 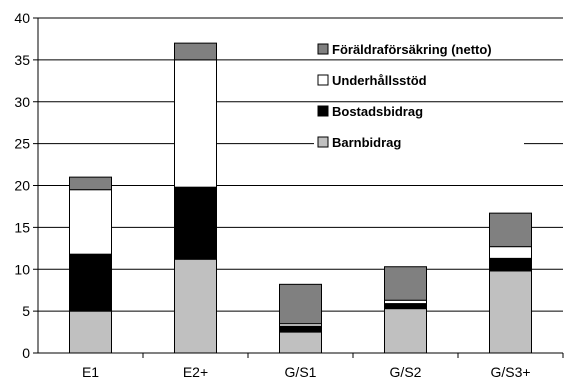 What do you see at coordinates (90, 282) in the screenshot?
I see `bar-segment-E1-Bostadsbidrag` at bounding box center [90, 282].